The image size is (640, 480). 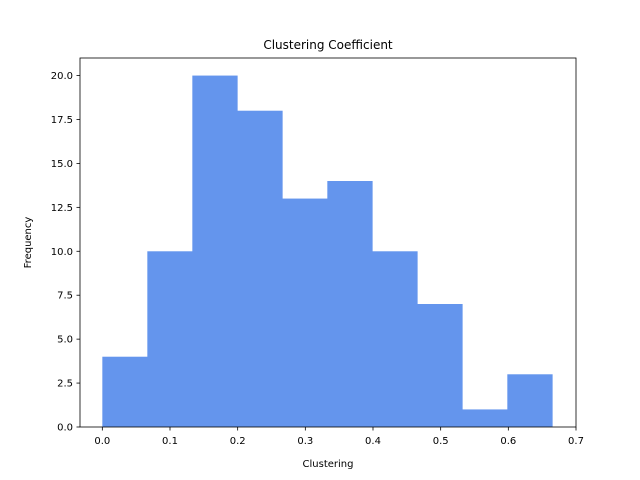 I want to click on x-tick-label: 0.4, so click(x=373, y=441).